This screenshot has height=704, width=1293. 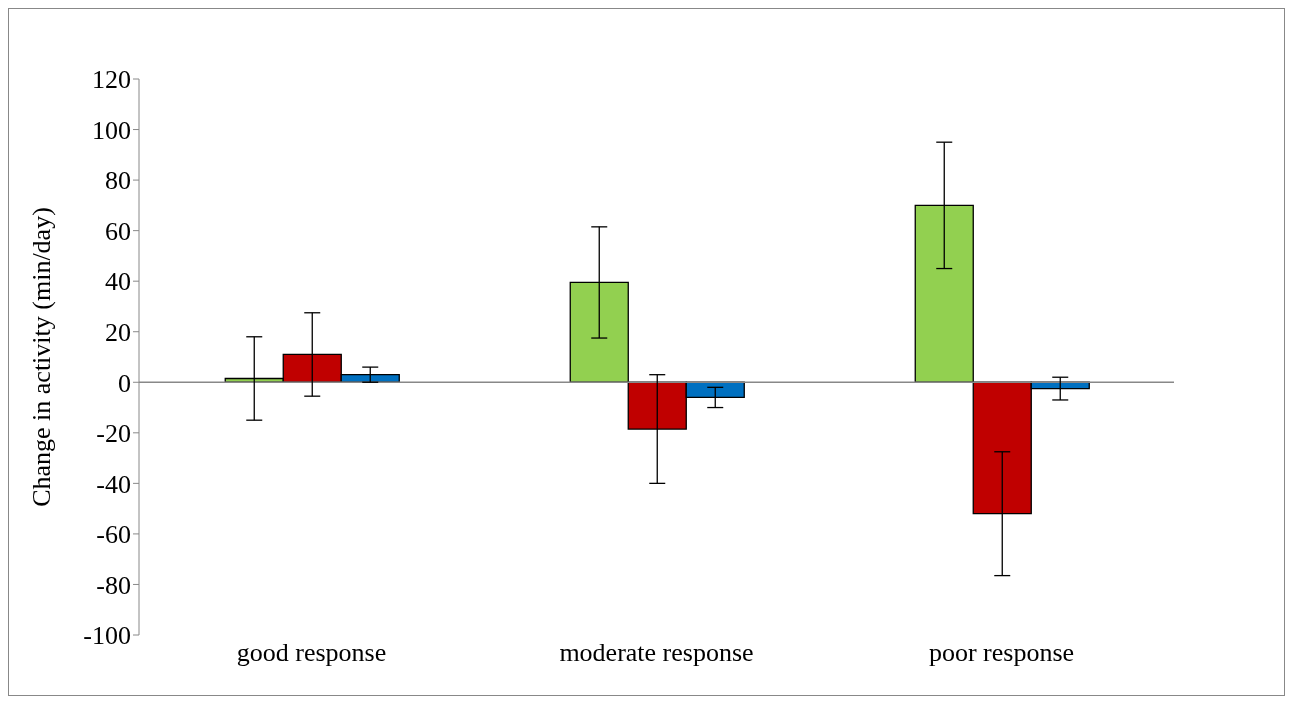 I want to click on y-axis-title: Change in activity (min/day), so click(x=42, y=357).